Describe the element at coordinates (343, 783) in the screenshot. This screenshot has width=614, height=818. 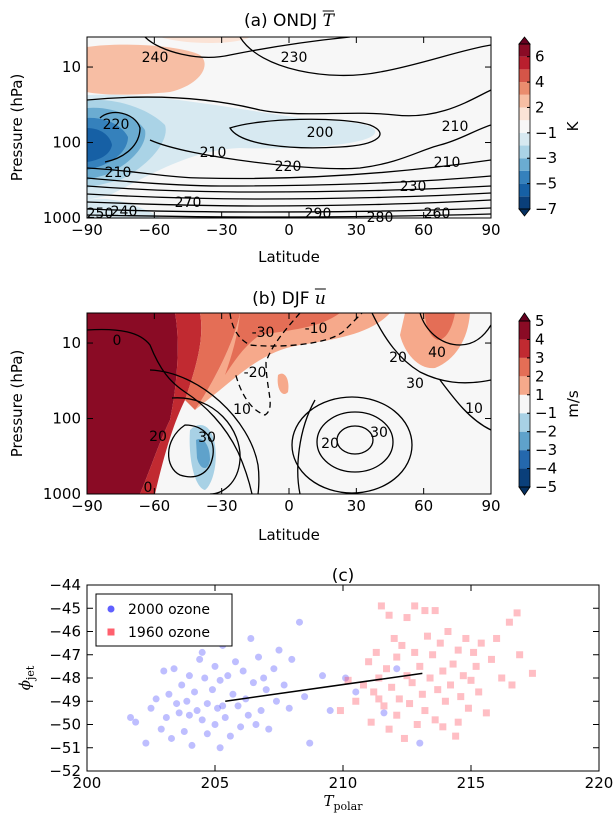
I see `x-tick-label: 210` at that location.